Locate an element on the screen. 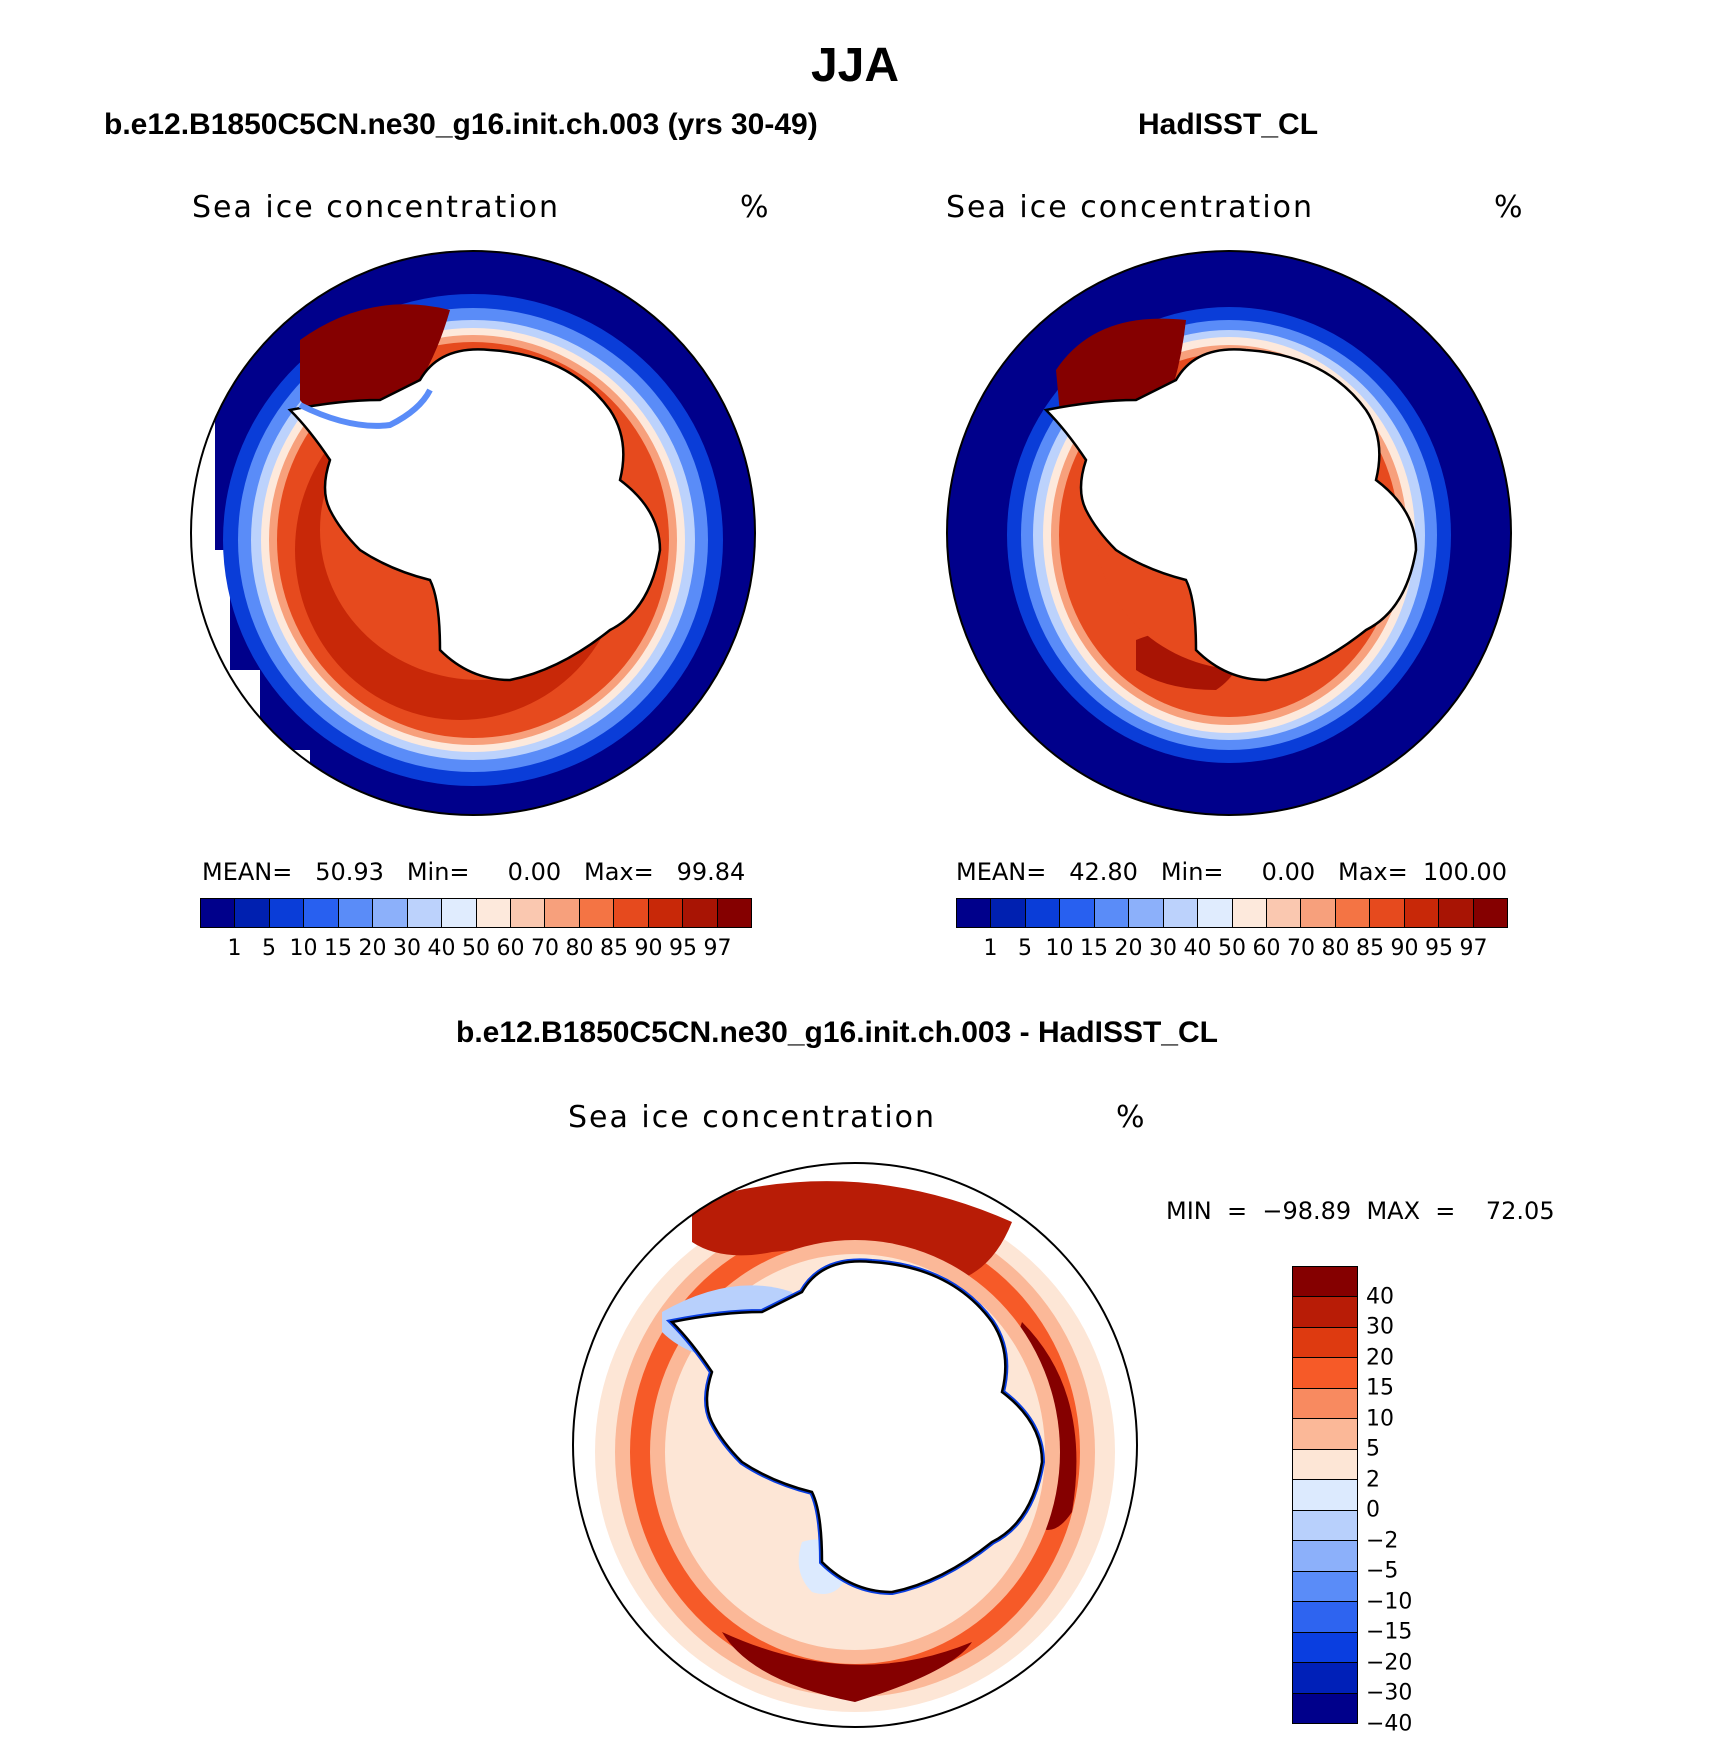 The height and width of the screenshot is (1737, 1710). right-plot-title: Sea ice concentration is located at coordinates (1130, 207).